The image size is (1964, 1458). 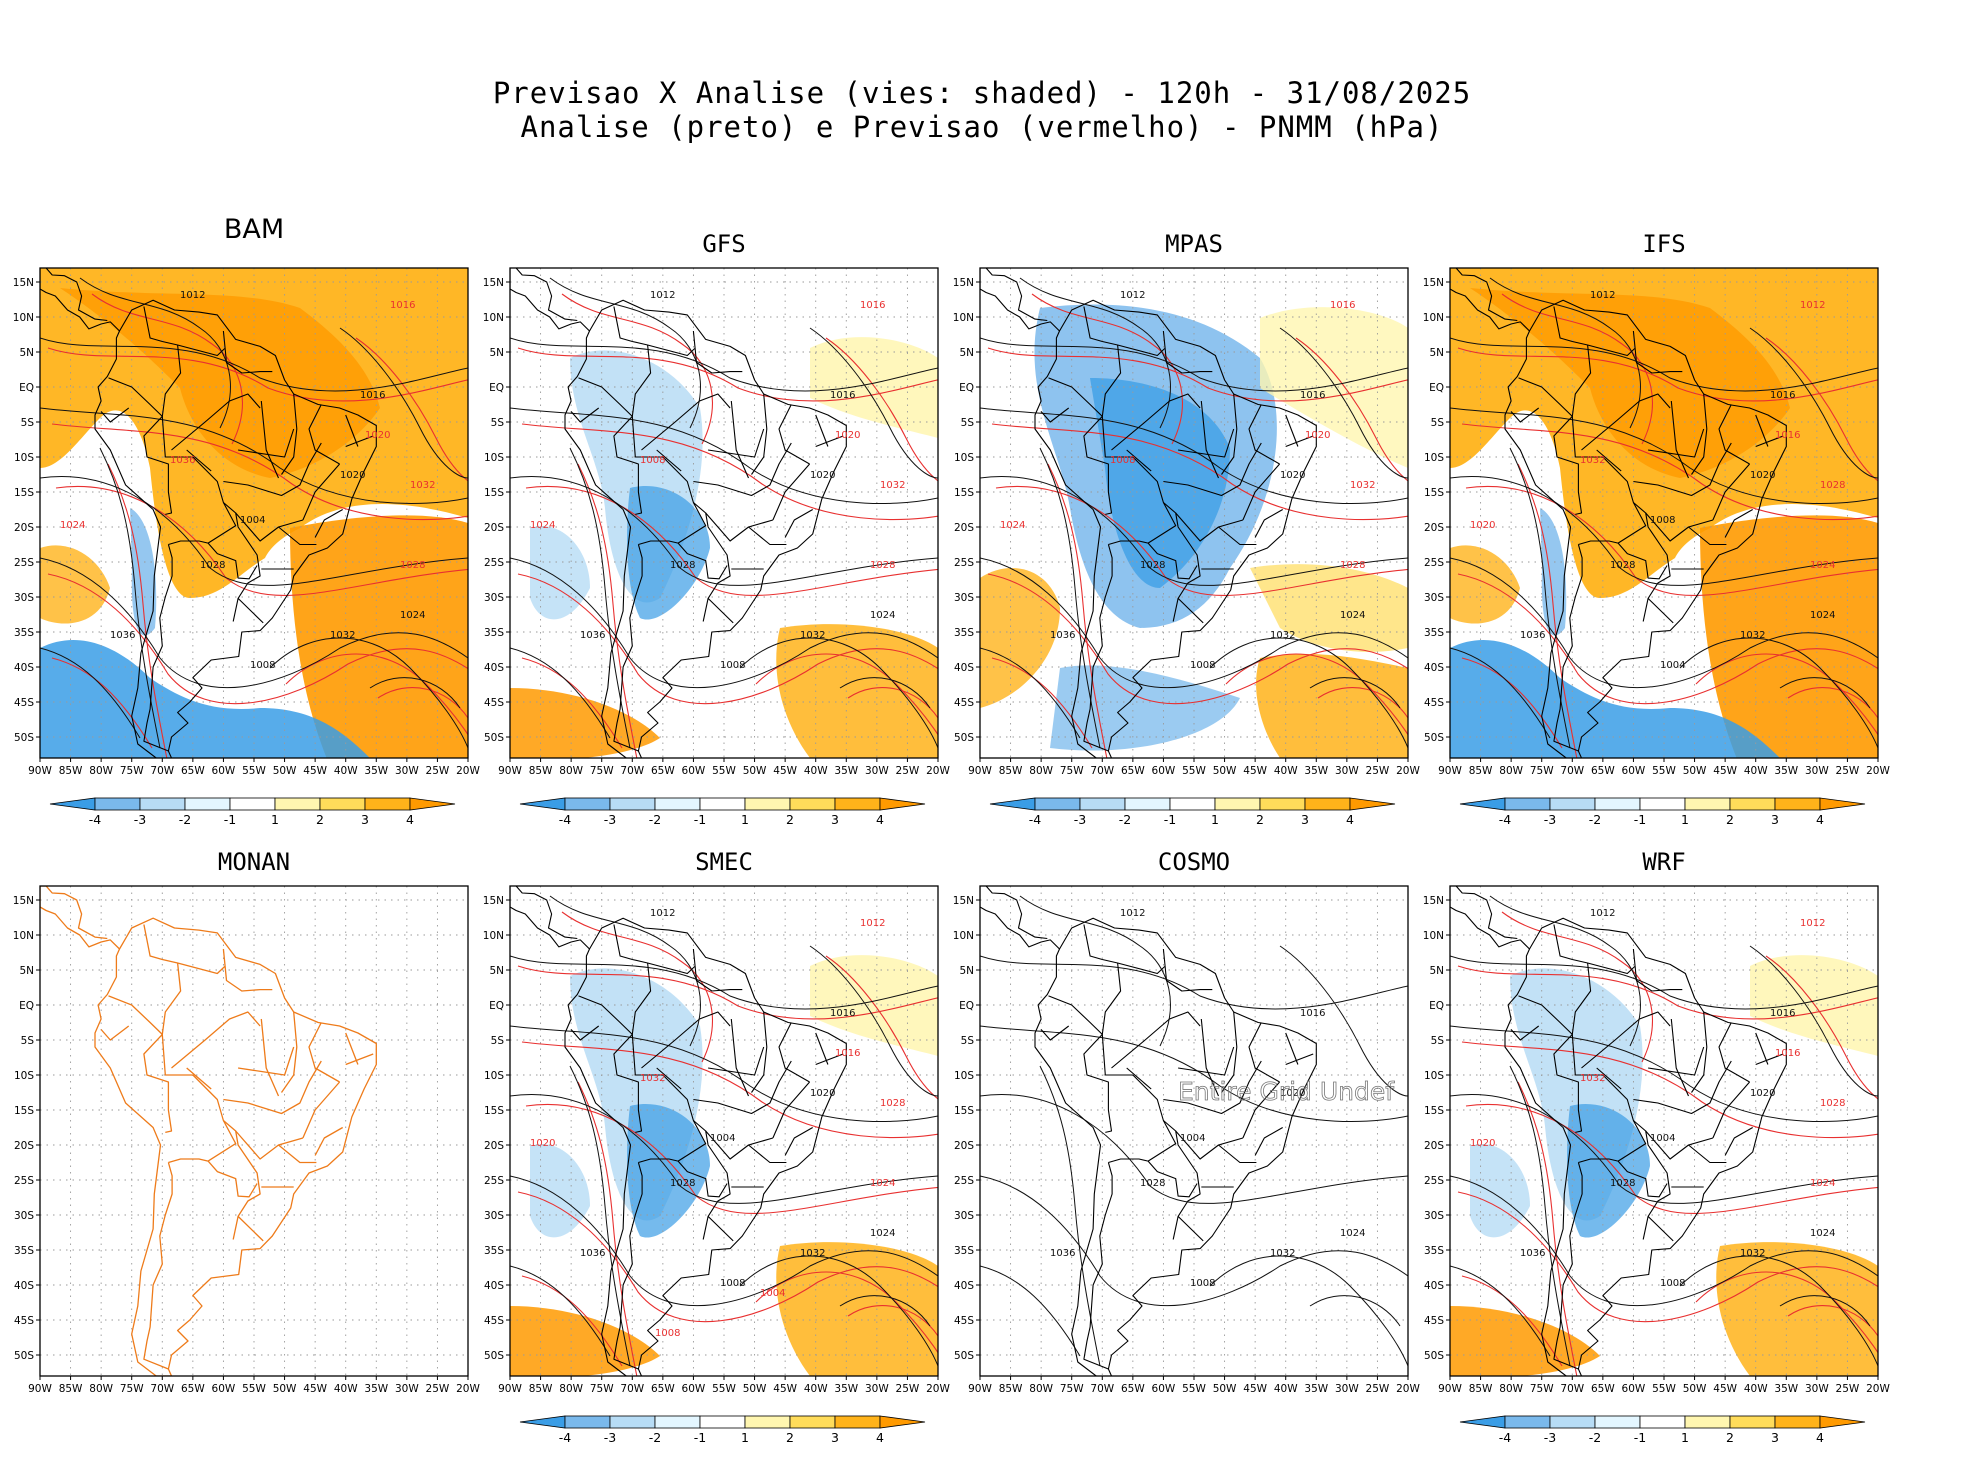 What do you see at coordinates (1664, 244) in the screenshot?
I see `panel-title-ifs: IFS` at bounding box center [1664, 244].